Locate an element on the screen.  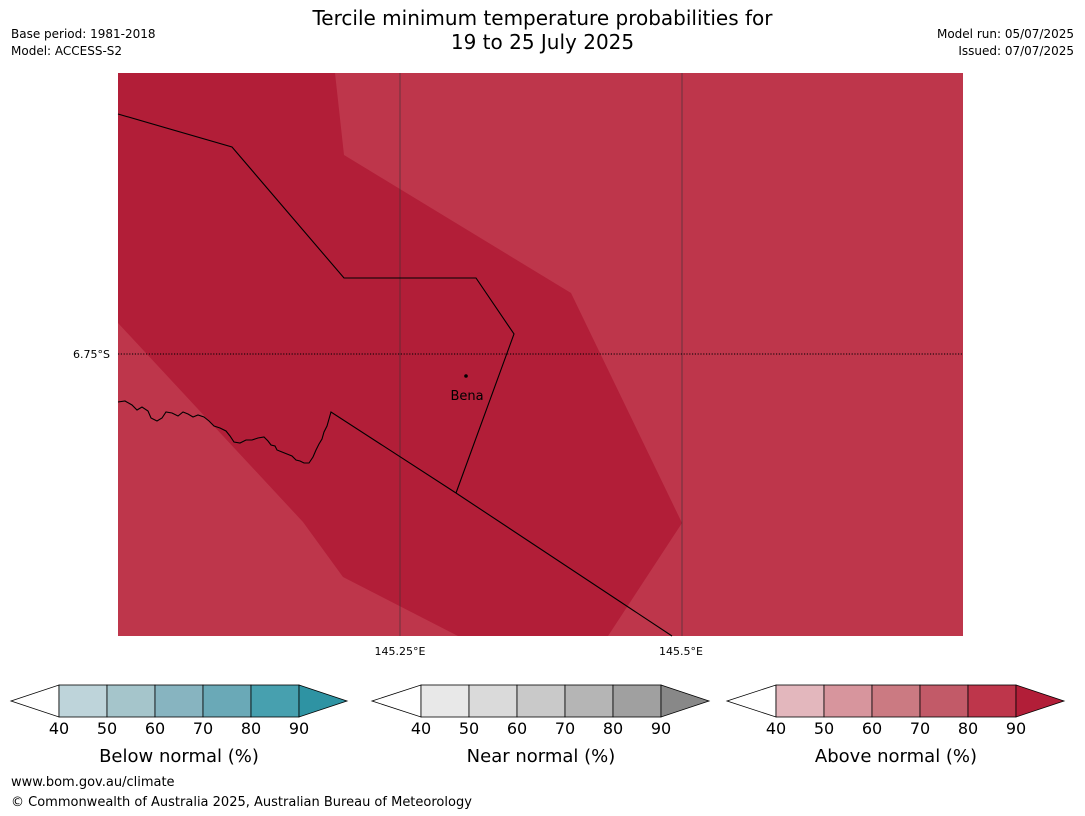
town-marker is located at coordinates (466, 376).